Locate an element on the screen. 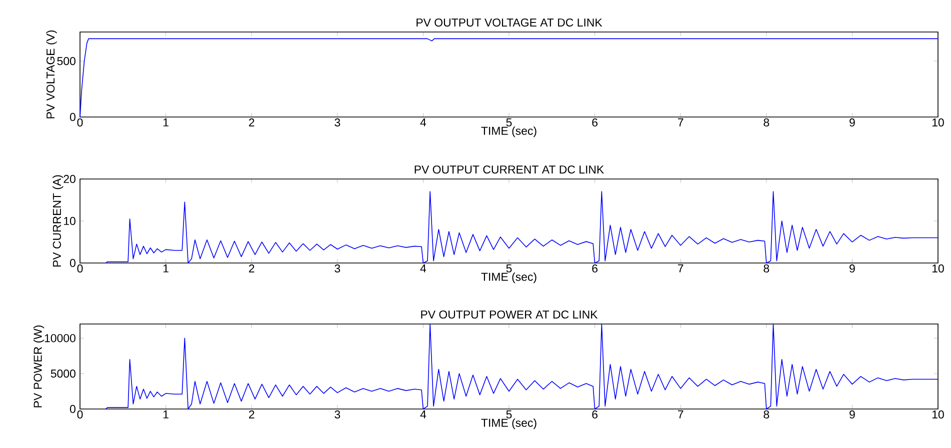 Image resolution: width=951 pixels, height=448 pixels. line-series is located at coordinates (521, 227).